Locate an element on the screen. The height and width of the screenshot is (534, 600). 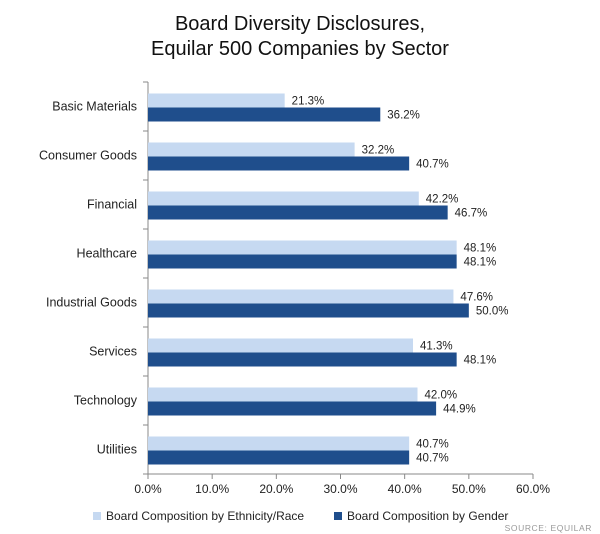
value-label-ethnicity: 42.0% is located at coordinates (441, 396).